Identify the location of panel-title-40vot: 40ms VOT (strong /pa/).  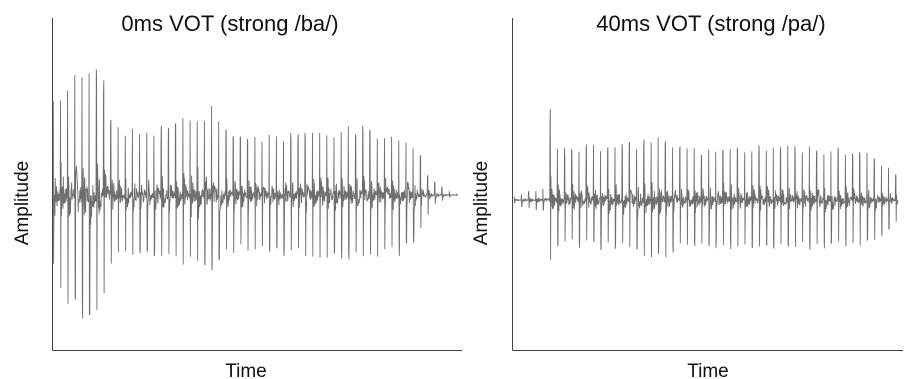
(710, 23).